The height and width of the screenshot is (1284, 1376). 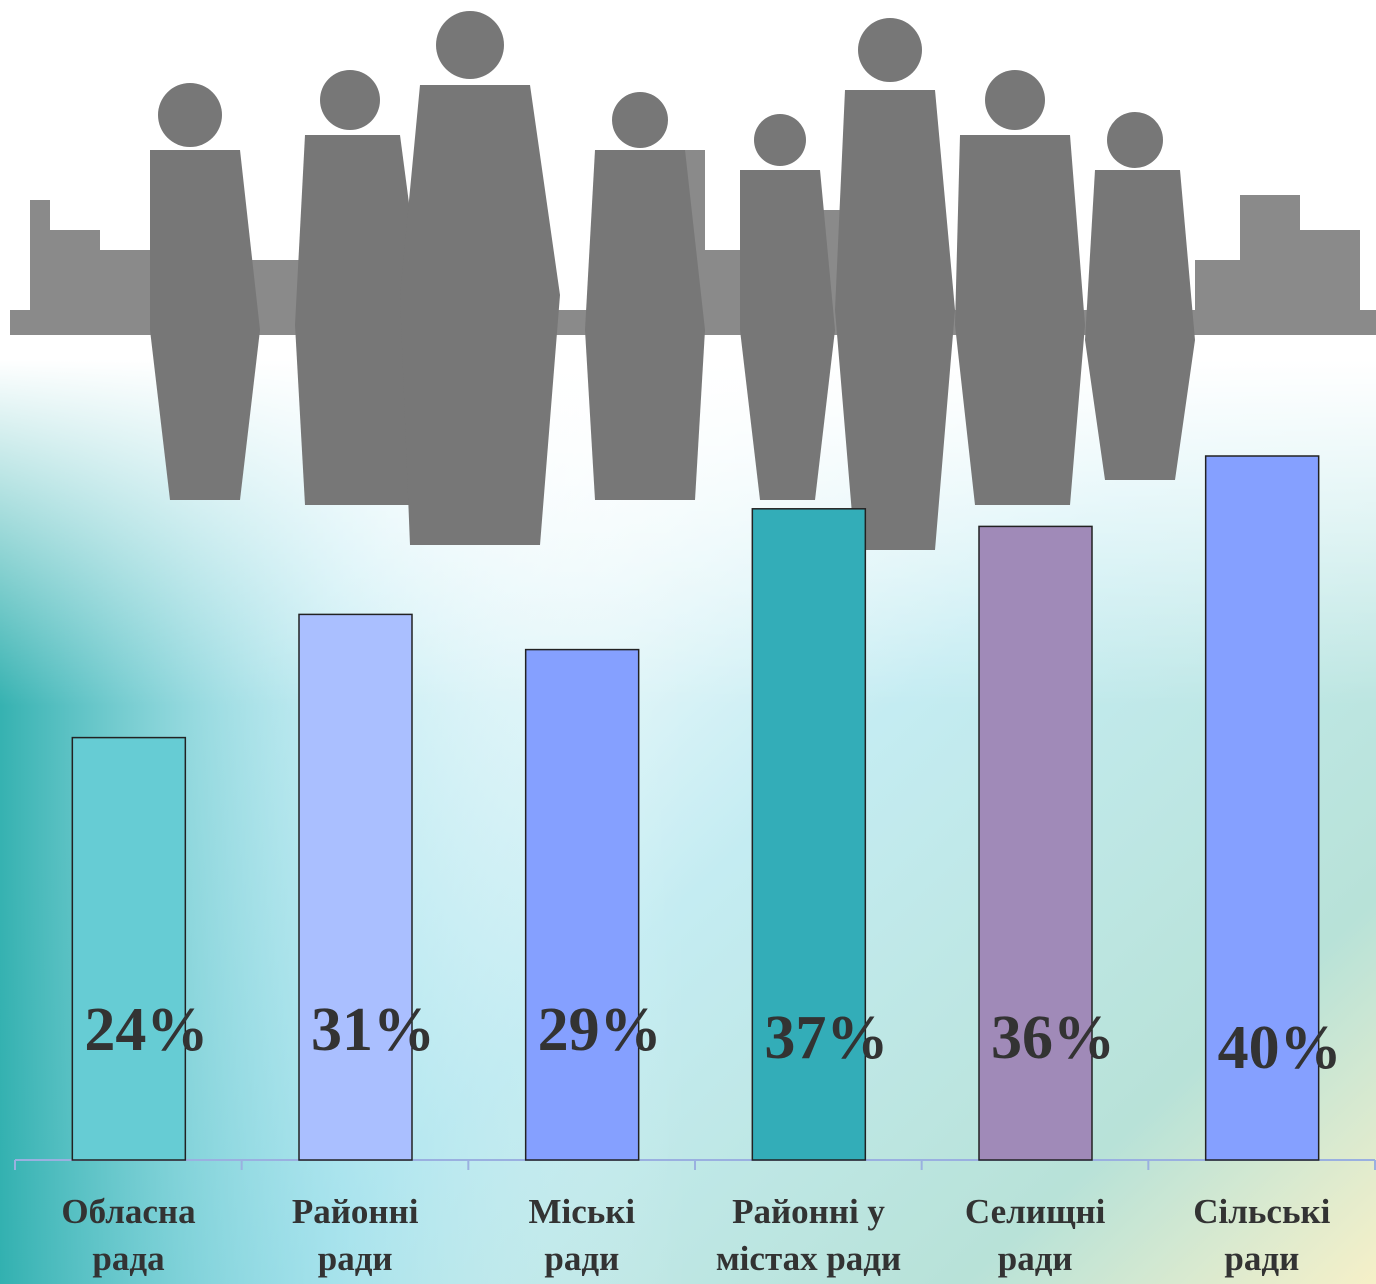 What do you see at coordinates (373, 1030) in the screenshot?
I see `value-label: 31%` at bounding box center [373, 1030].